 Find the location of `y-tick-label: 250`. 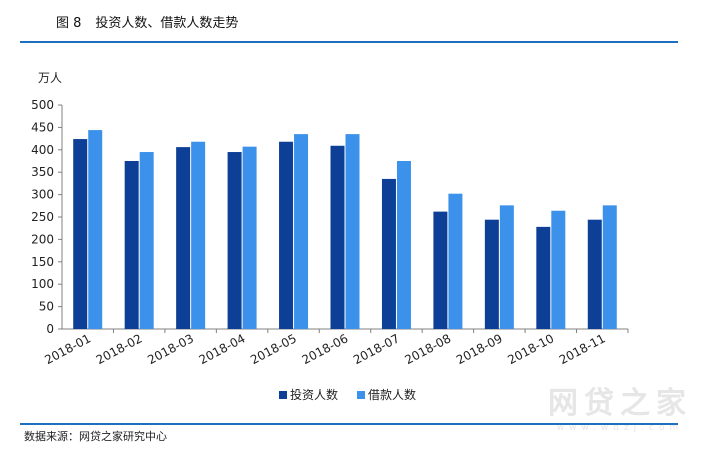

y-tick-label: 250 is located at coordinates (42, 217).